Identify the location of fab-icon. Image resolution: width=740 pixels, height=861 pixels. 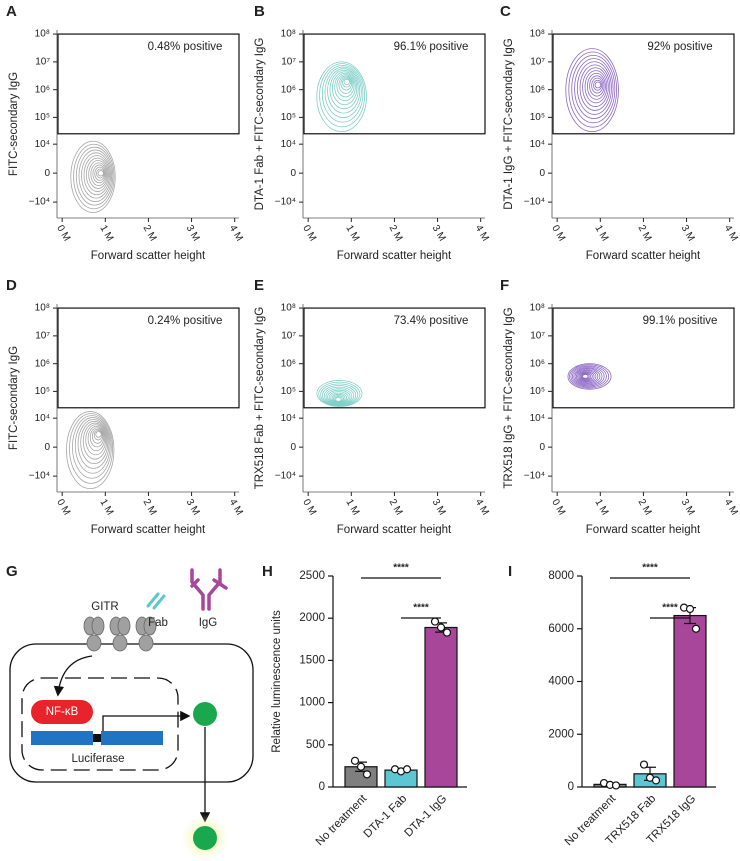
(156, 601).